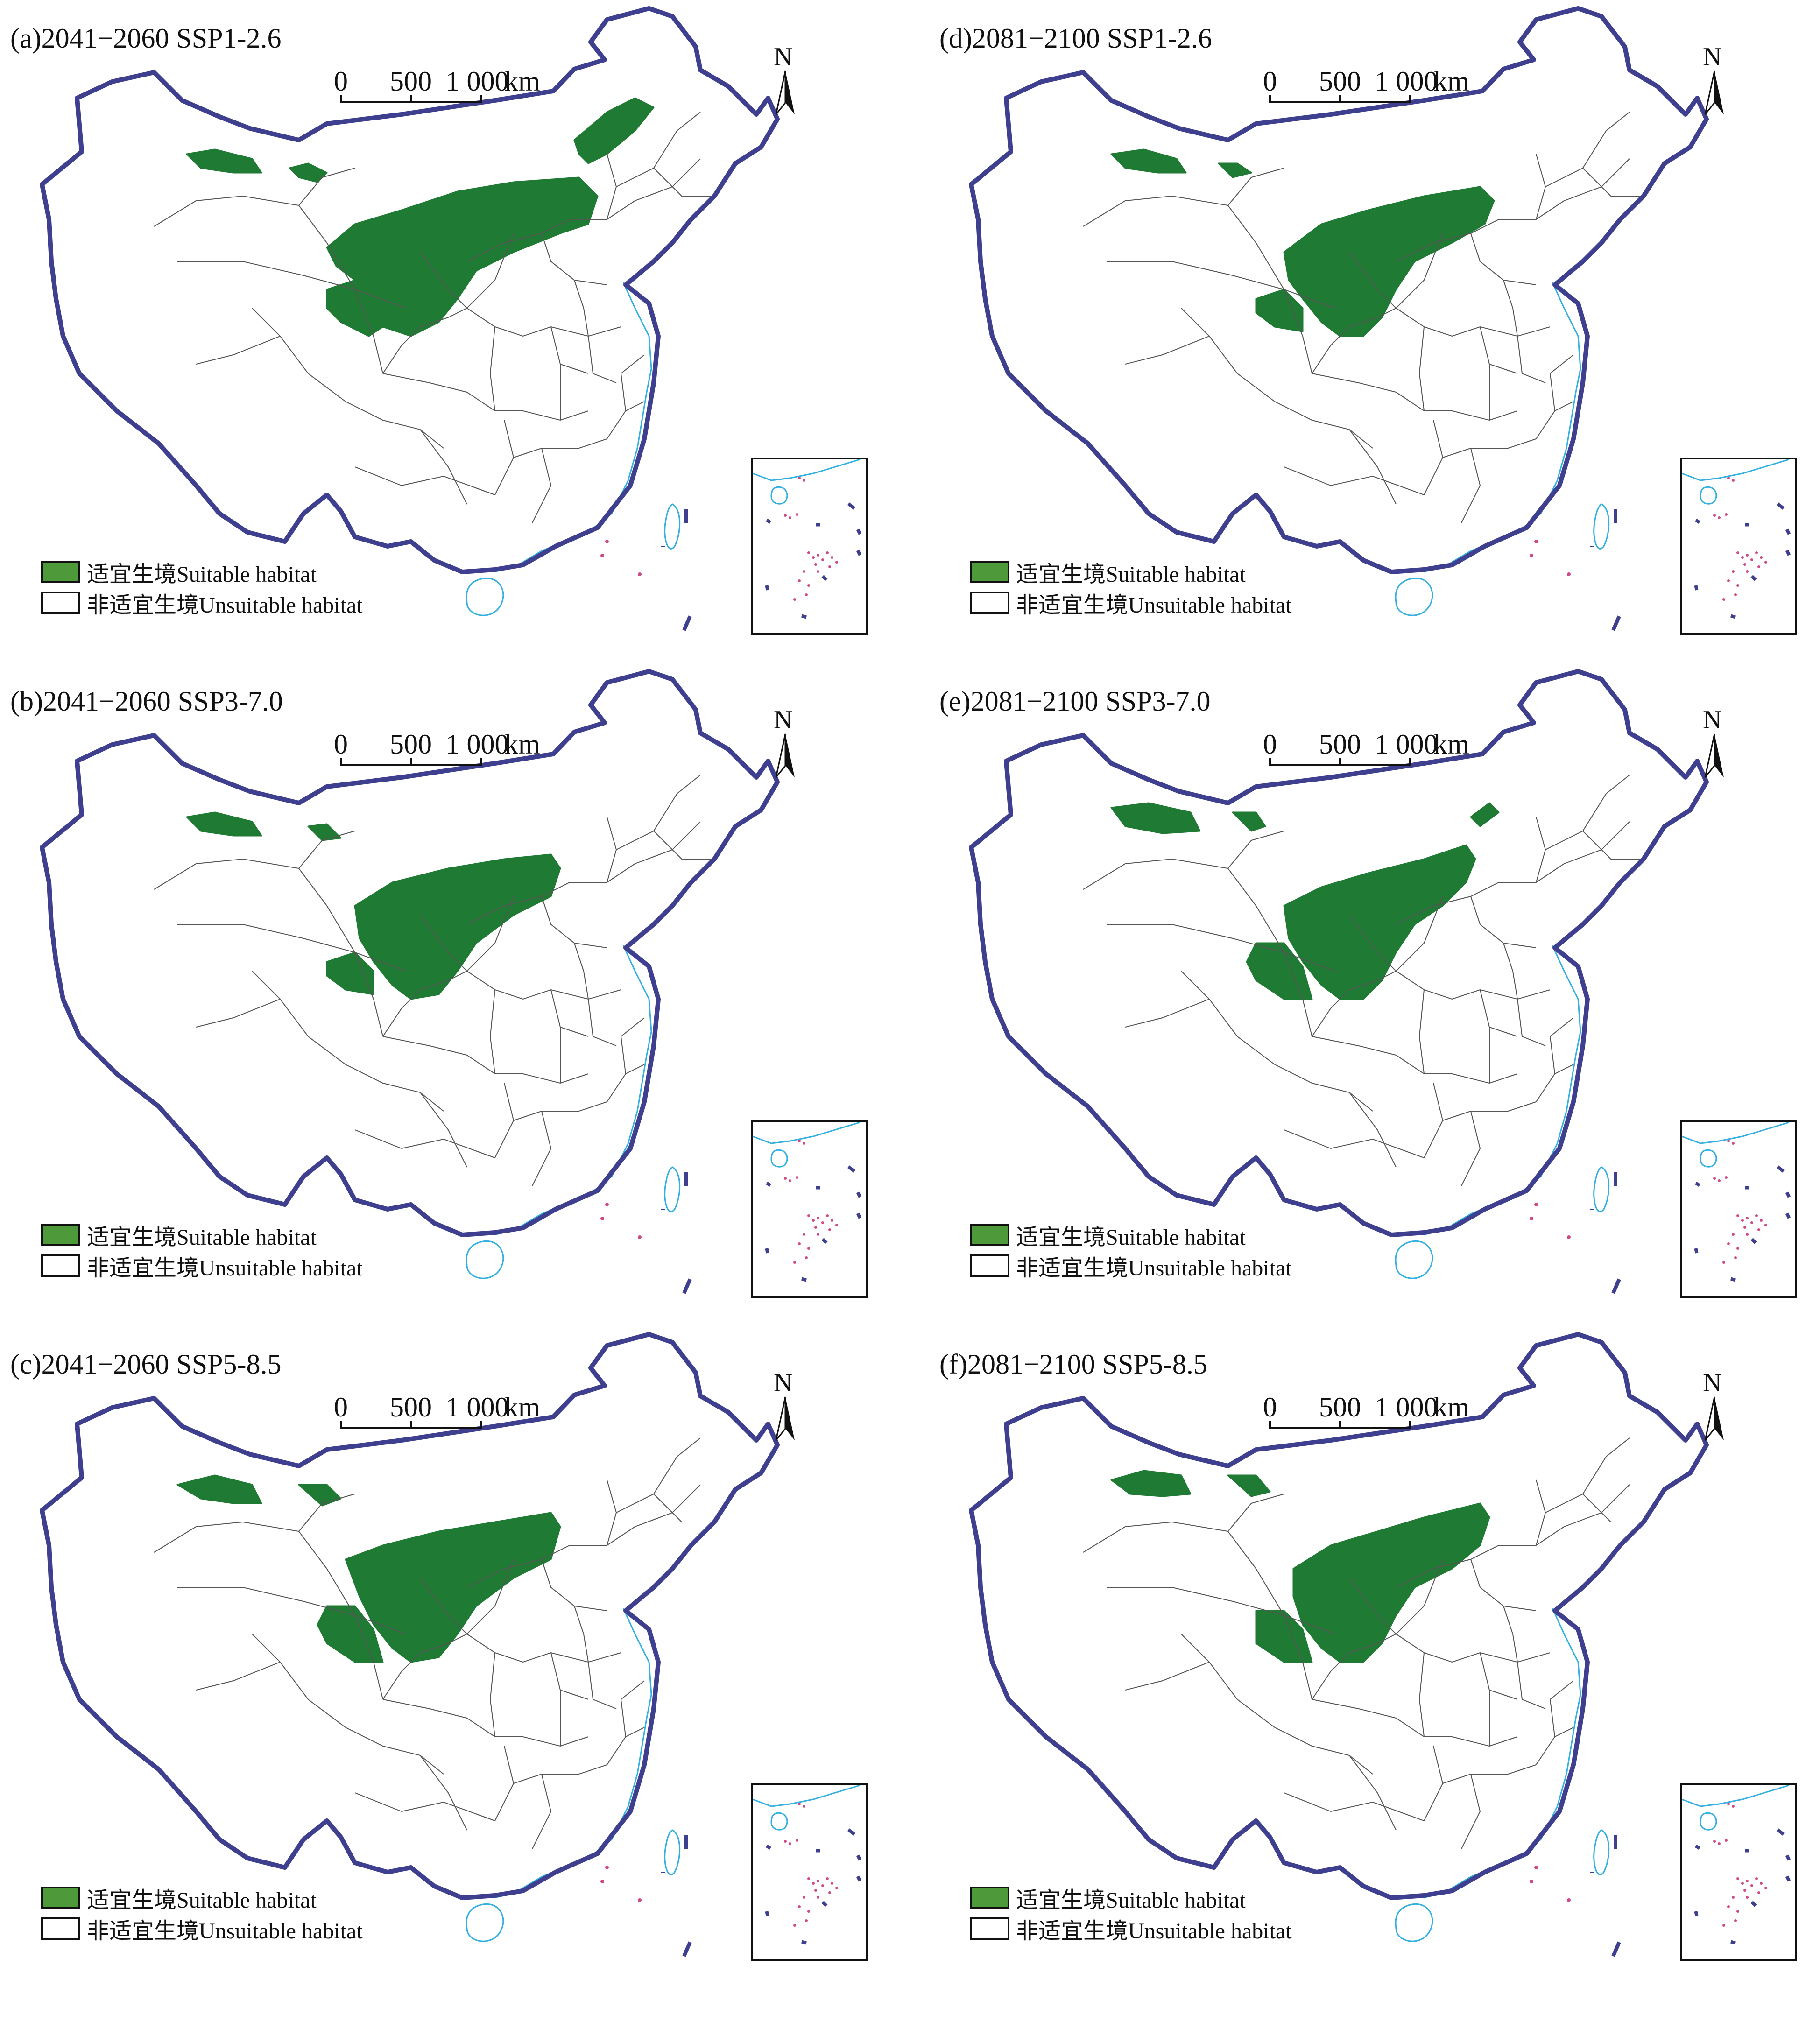  What do you see at coordinates (146, 701) in the screenshot?
I see `panel-title: (b)2041−2060 SSP3-7.0` at bounding box center [146, 701].